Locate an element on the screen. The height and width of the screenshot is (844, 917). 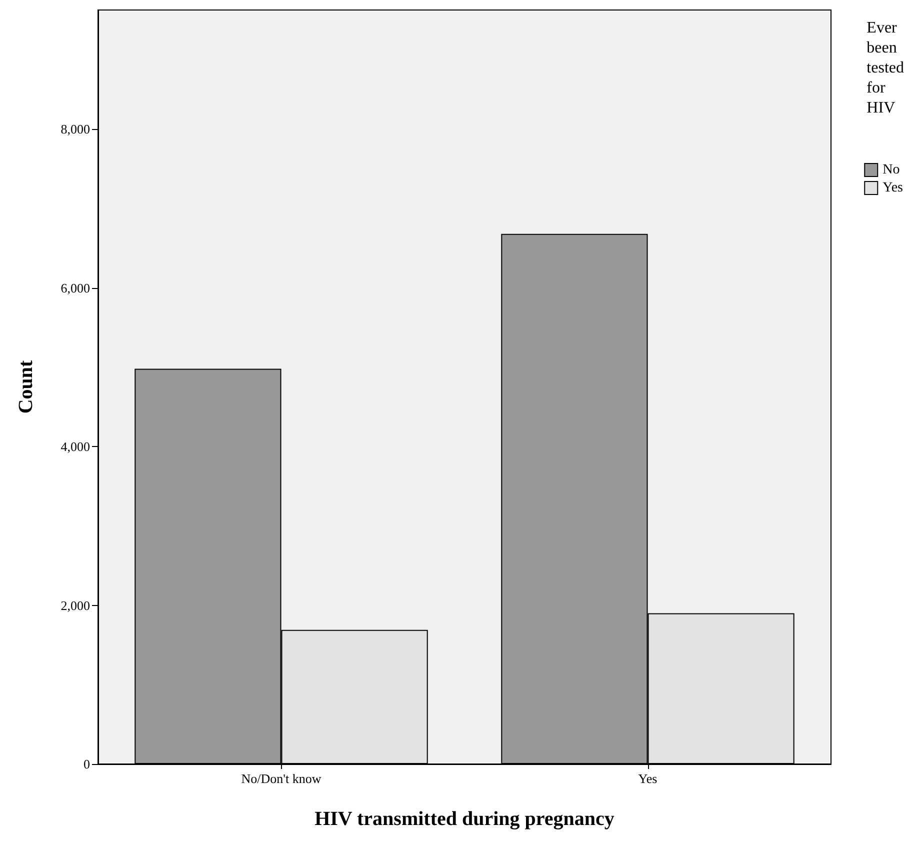
legend-title: Ever been tested for HIV is located at coordinates (885, 68).